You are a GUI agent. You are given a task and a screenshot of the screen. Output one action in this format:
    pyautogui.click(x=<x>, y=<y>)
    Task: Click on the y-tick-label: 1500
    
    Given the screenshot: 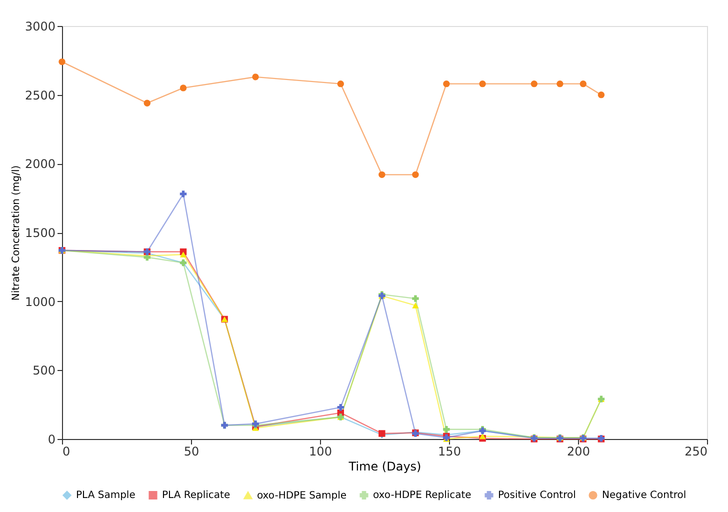 What is the action you would take?
    pyautogui.click(x=40, y=233)
    